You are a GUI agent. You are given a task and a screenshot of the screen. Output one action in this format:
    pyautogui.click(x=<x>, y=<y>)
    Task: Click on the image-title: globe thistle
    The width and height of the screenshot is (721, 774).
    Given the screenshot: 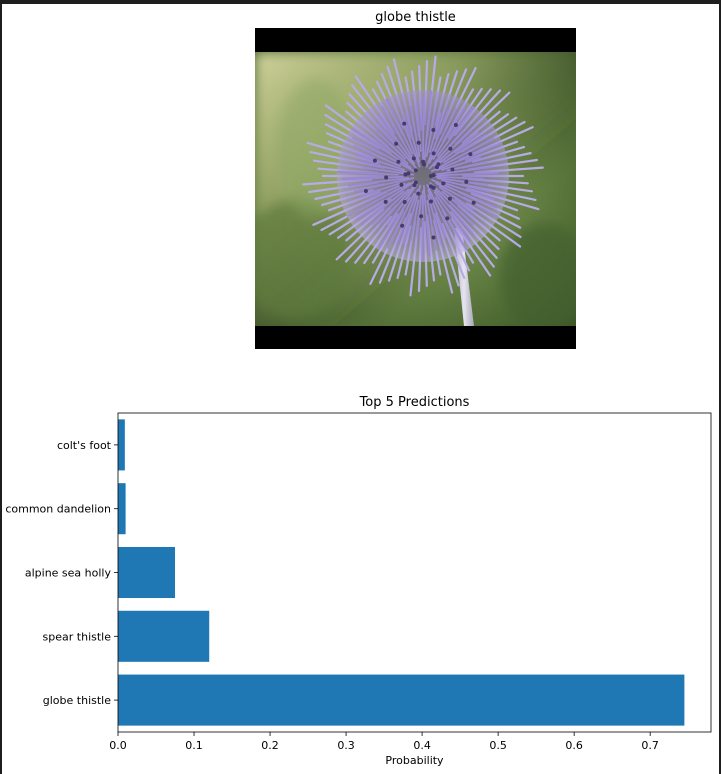 What is the action you would take?
    pyautogui.click(x=415, y=17)
    